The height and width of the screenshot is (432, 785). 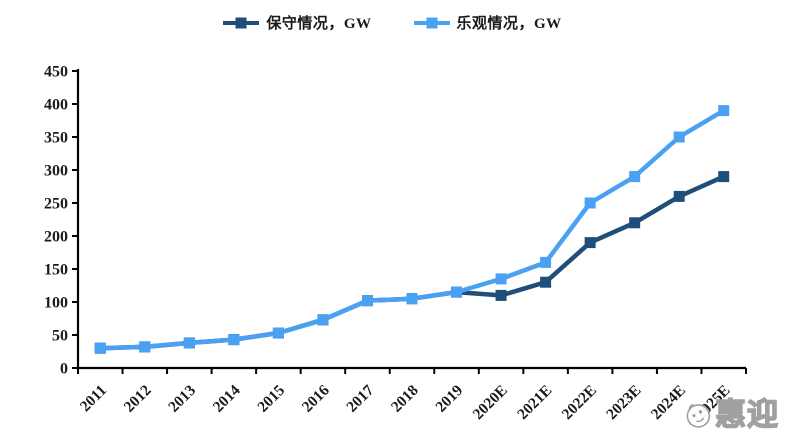 What do you see at coordinates (319, 24) in the screenshot?
I see `legend-label-conservative: 保守情况，GW` at bounding box center [319, 24].